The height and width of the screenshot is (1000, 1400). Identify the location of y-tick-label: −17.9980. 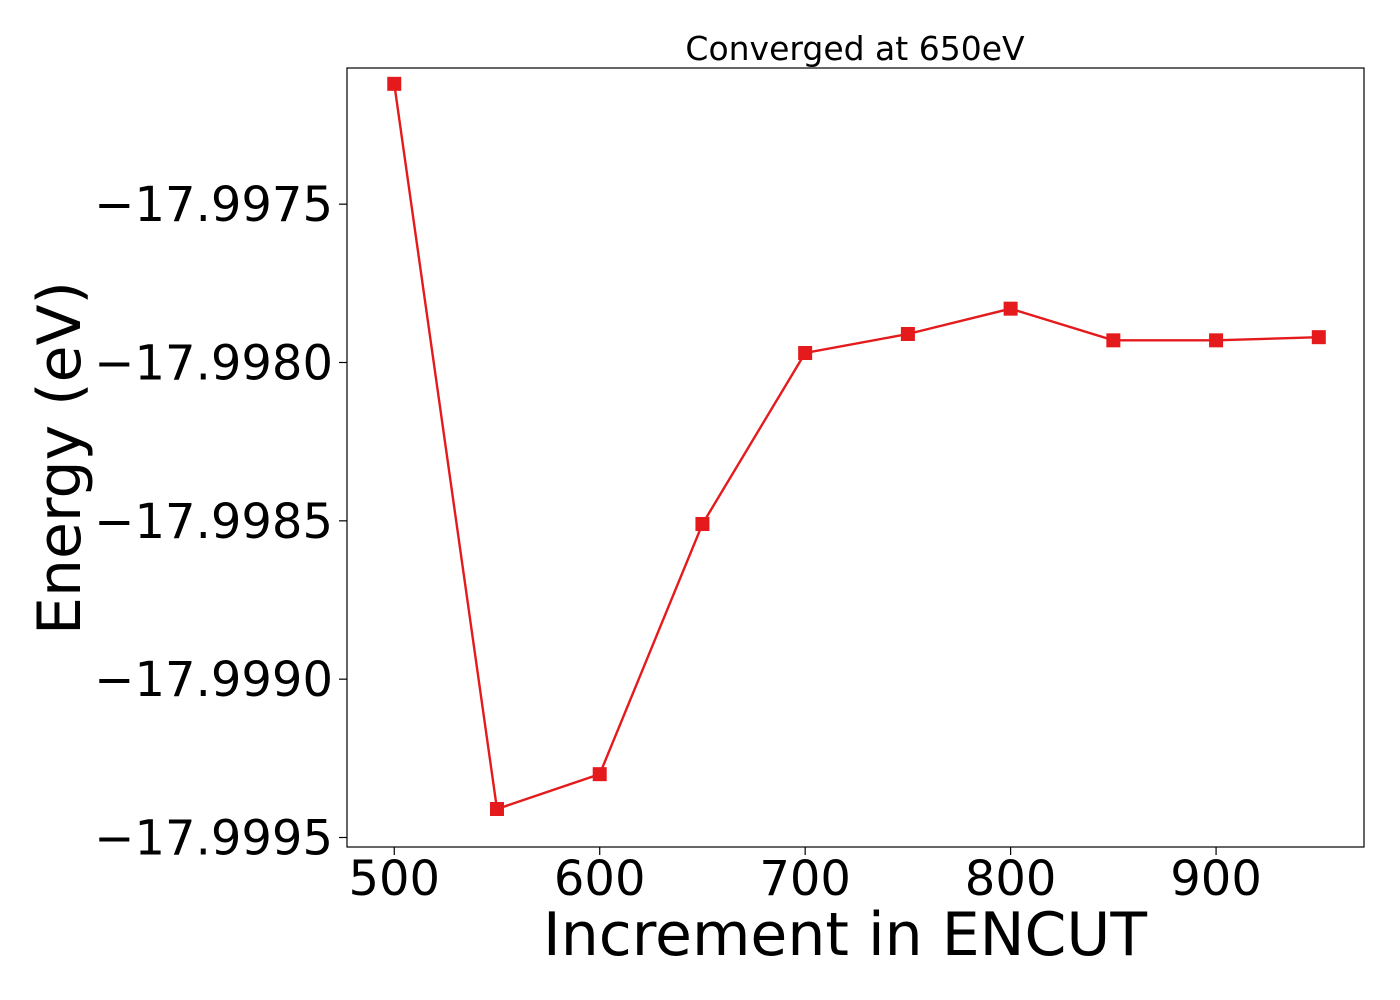
(213, 364).